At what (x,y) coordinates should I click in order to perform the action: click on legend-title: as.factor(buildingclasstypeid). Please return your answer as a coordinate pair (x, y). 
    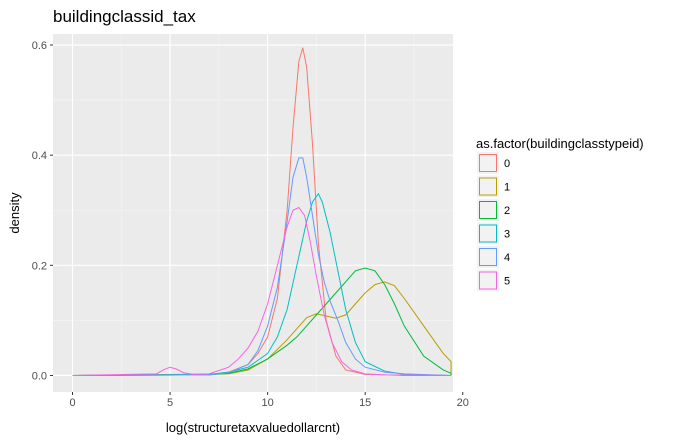
    Looking at the image, I should click on (560, 143).